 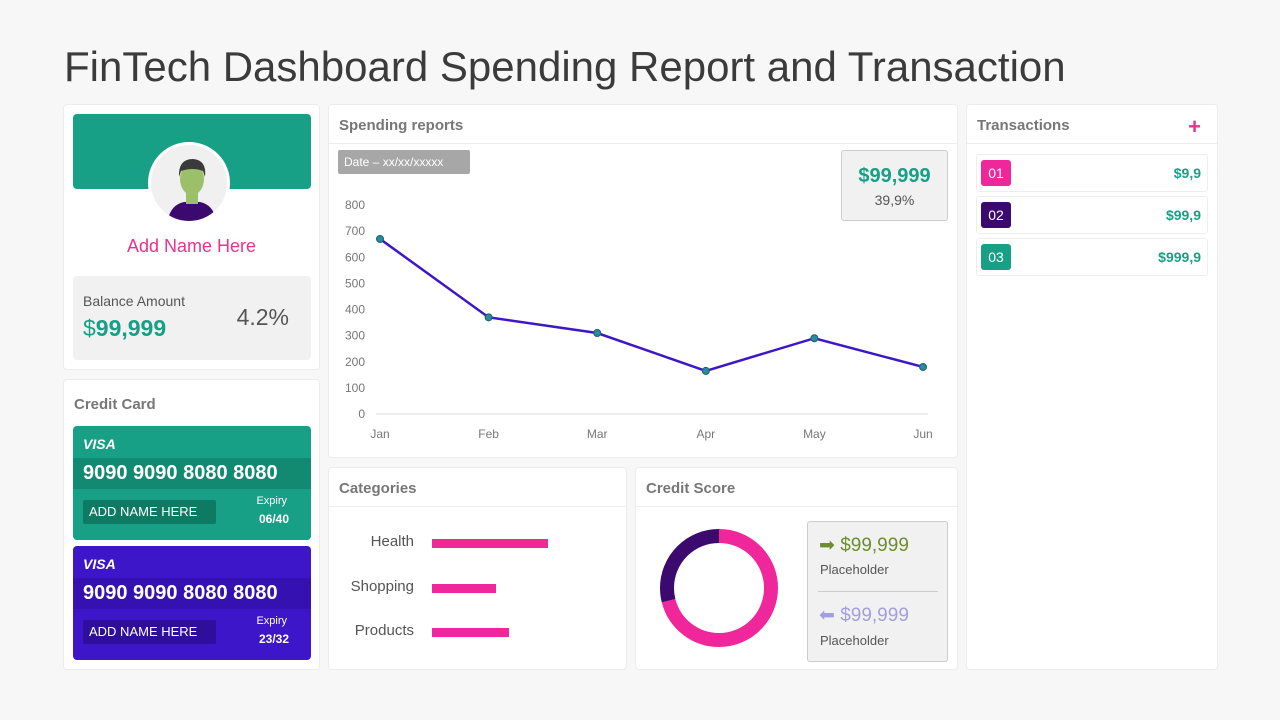 I want to click on x-tick-label: May, so click(x=814, y=434).